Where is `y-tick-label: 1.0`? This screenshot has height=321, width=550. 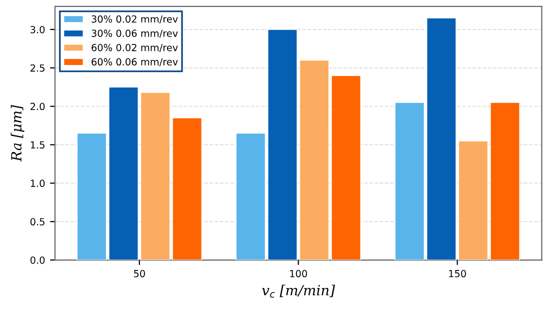 y-tick-label: 1.0 is located at coordinates (37, 183).